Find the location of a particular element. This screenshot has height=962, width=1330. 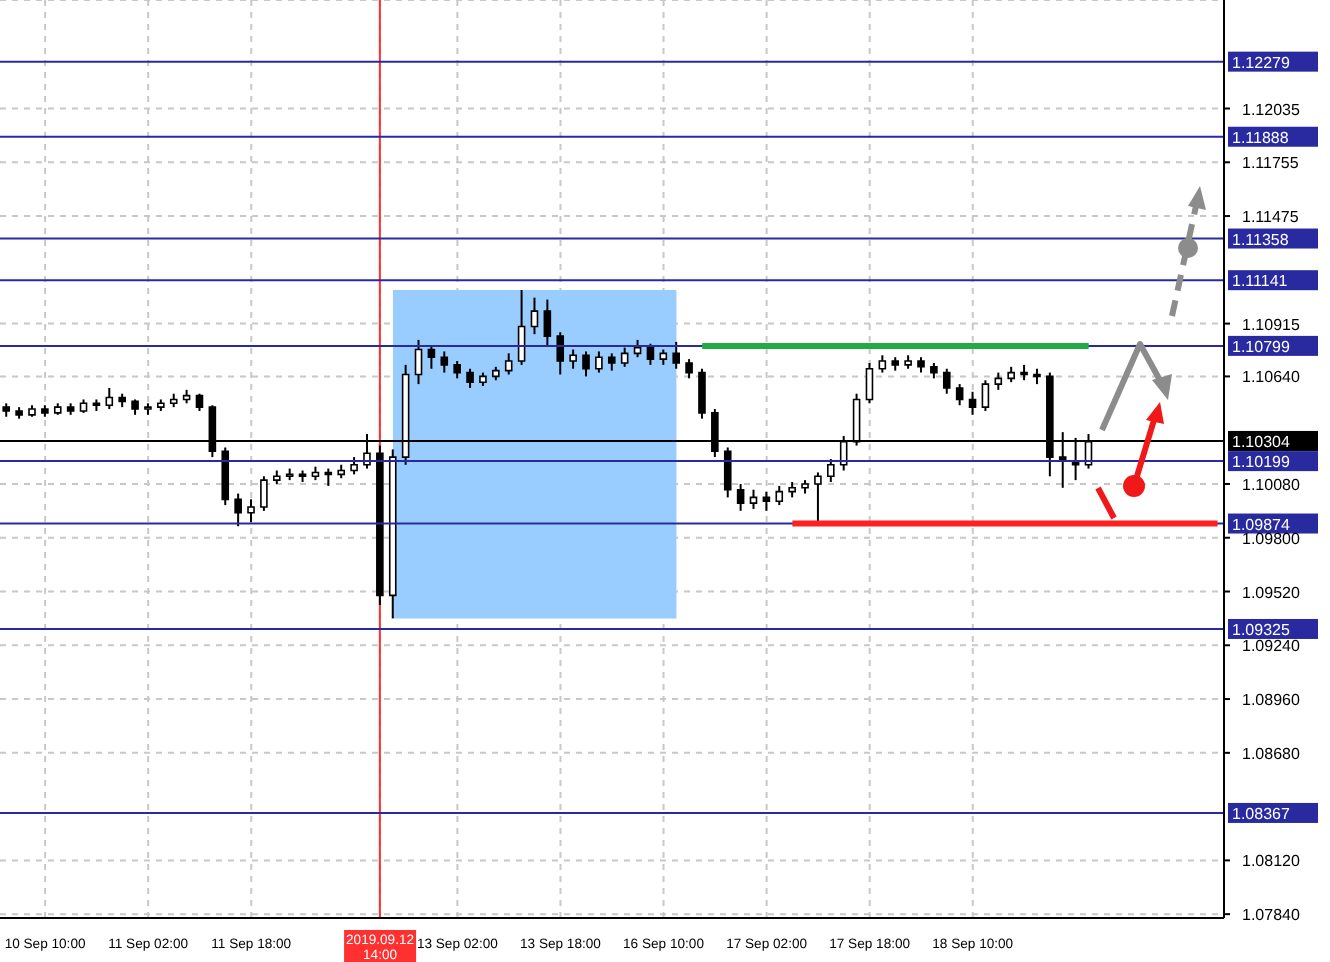

ref-line-label: 1.08367 is located at coordinates (1261, 813).